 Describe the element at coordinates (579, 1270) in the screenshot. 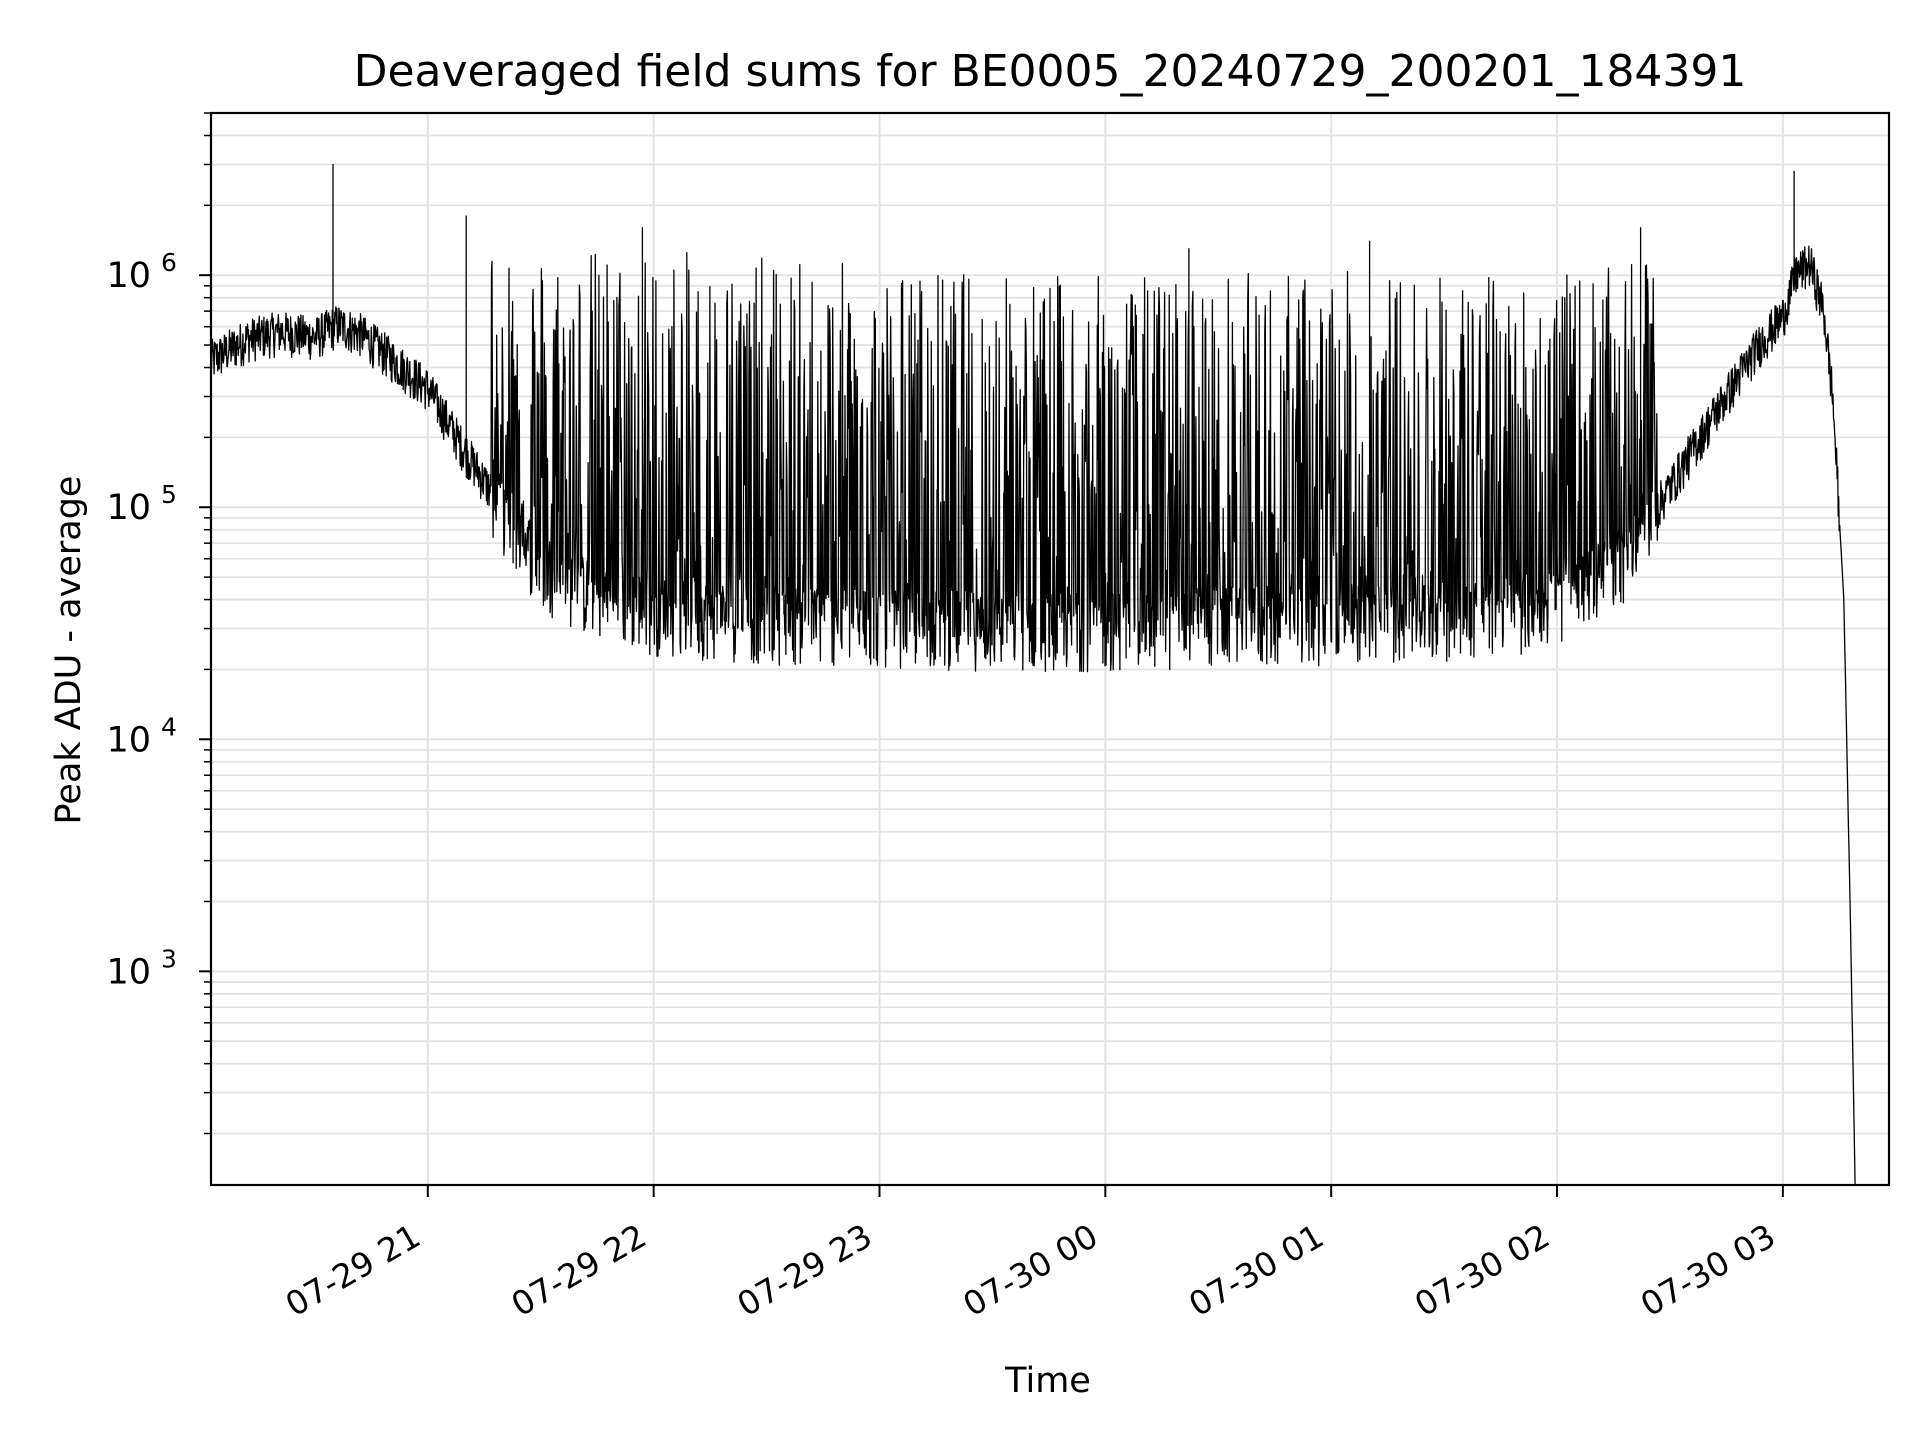

I see `x-tick-label: 07-29 22` at that location.